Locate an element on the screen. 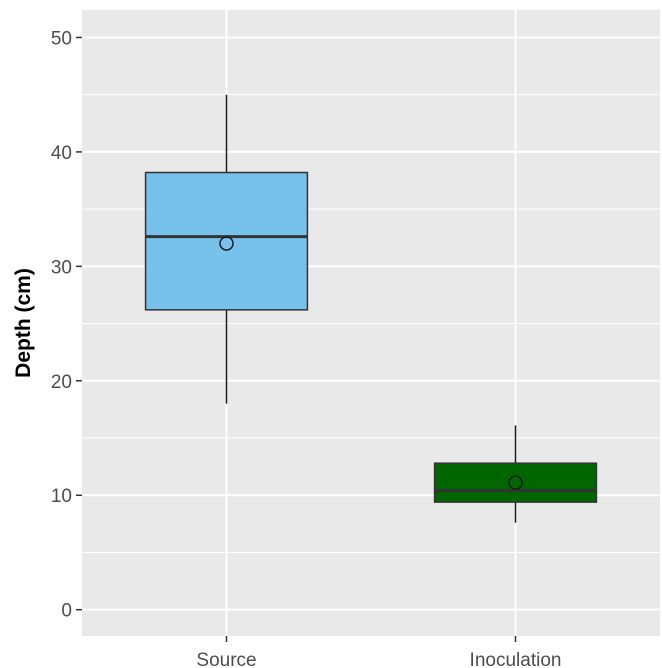 The width and height of the screenshot is (662, 668). box-source is located at coordinates (226, 249).